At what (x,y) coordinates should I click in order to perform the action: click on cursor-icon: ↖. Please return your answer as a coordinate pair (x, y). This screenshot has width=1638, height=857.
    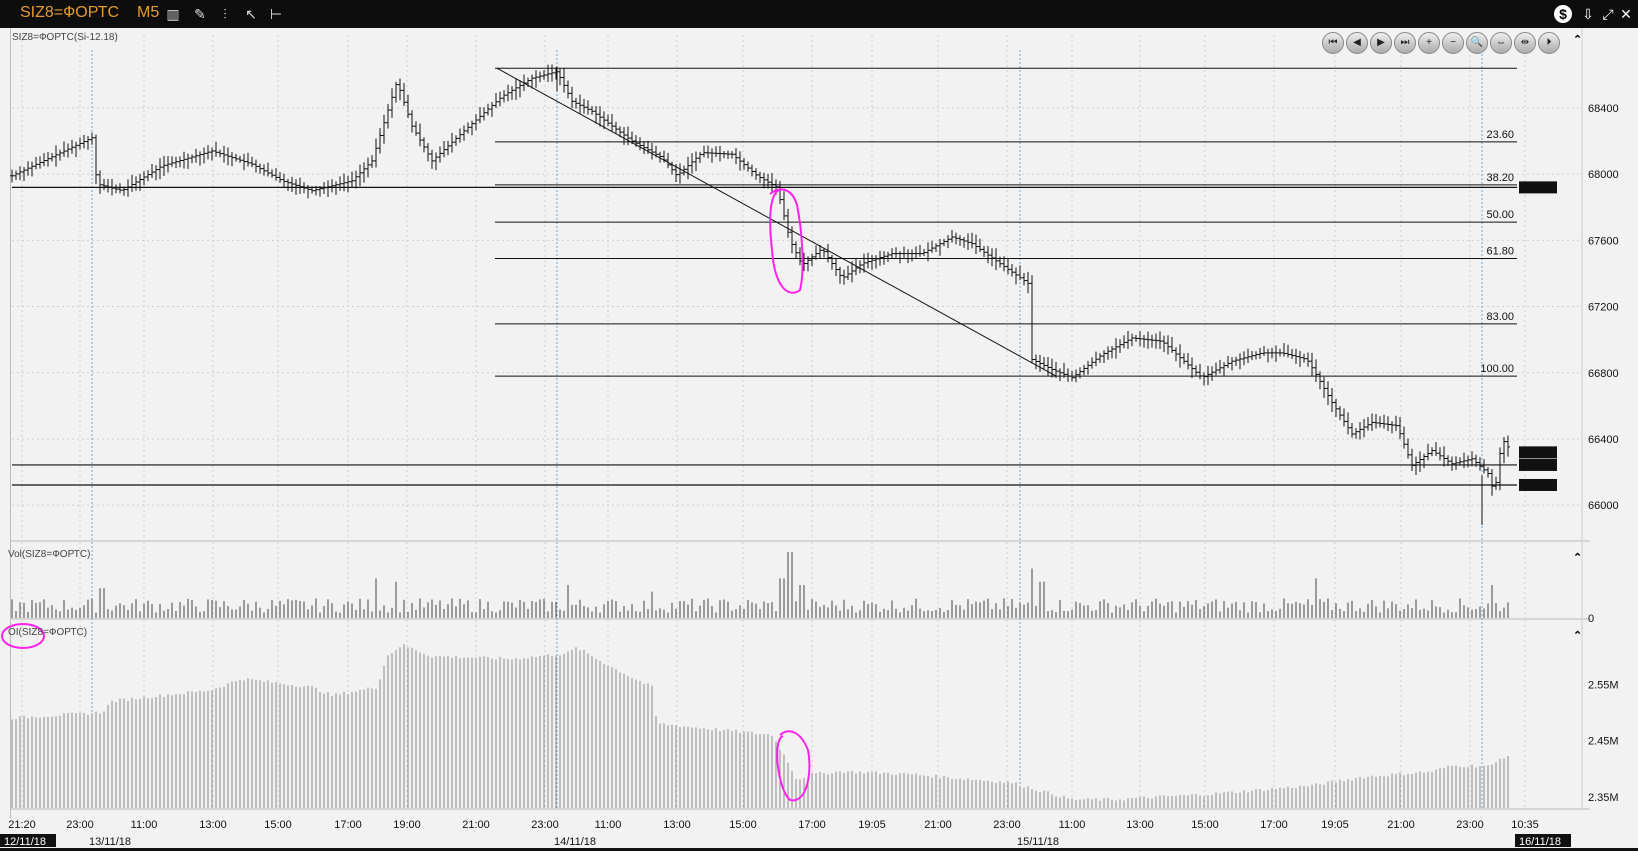
    Looking at the image, I should click on (251, 14).